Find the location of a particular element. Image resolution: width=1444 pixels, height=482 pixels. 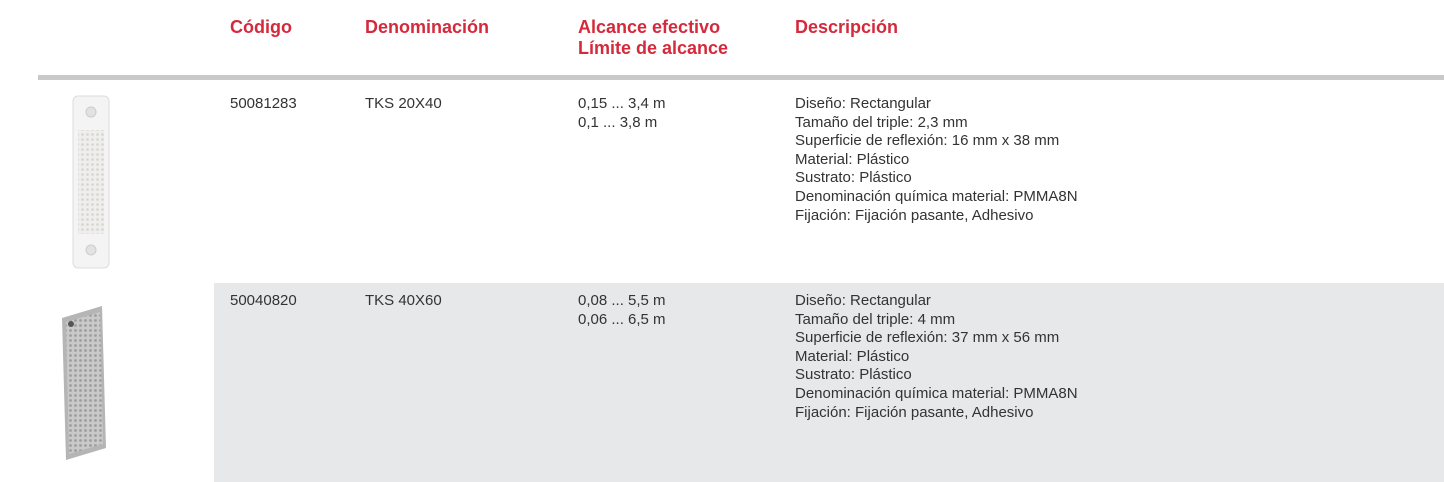

header-range-line: Alcance efectivo is located at coordinates (649, 27).